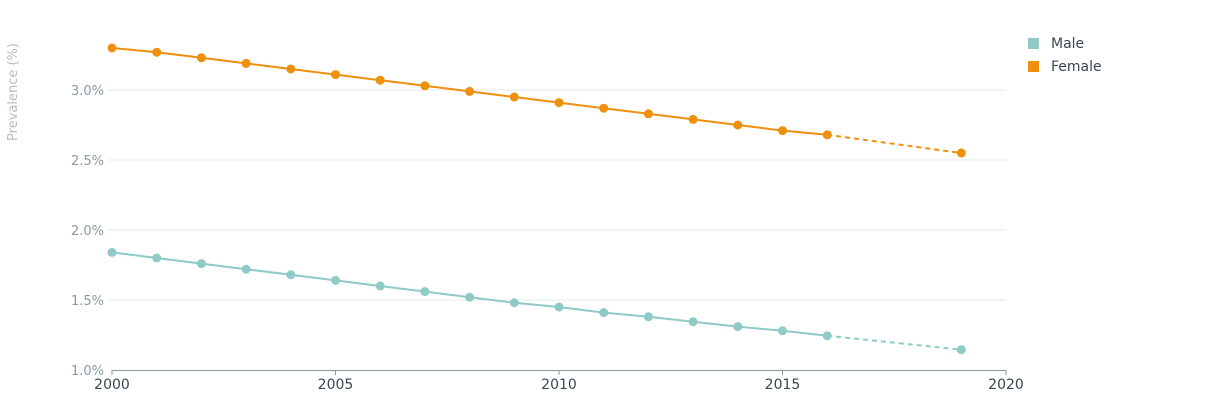  I want to click on x-tick-label: 2010, so click(559, 385).